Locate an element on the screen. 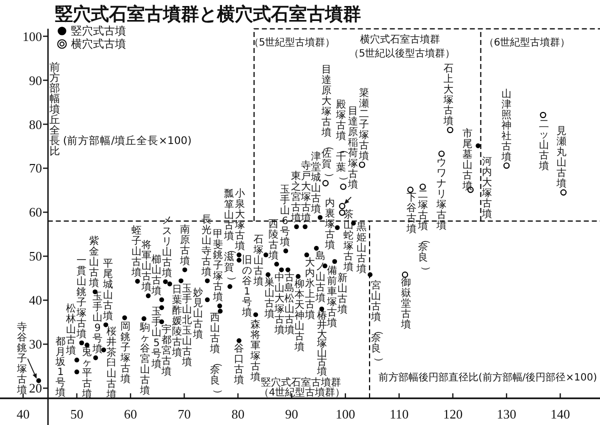 This screenshot has width=600, height=425. data-label: 松林山古墳 is located at coordinates (70, 329).